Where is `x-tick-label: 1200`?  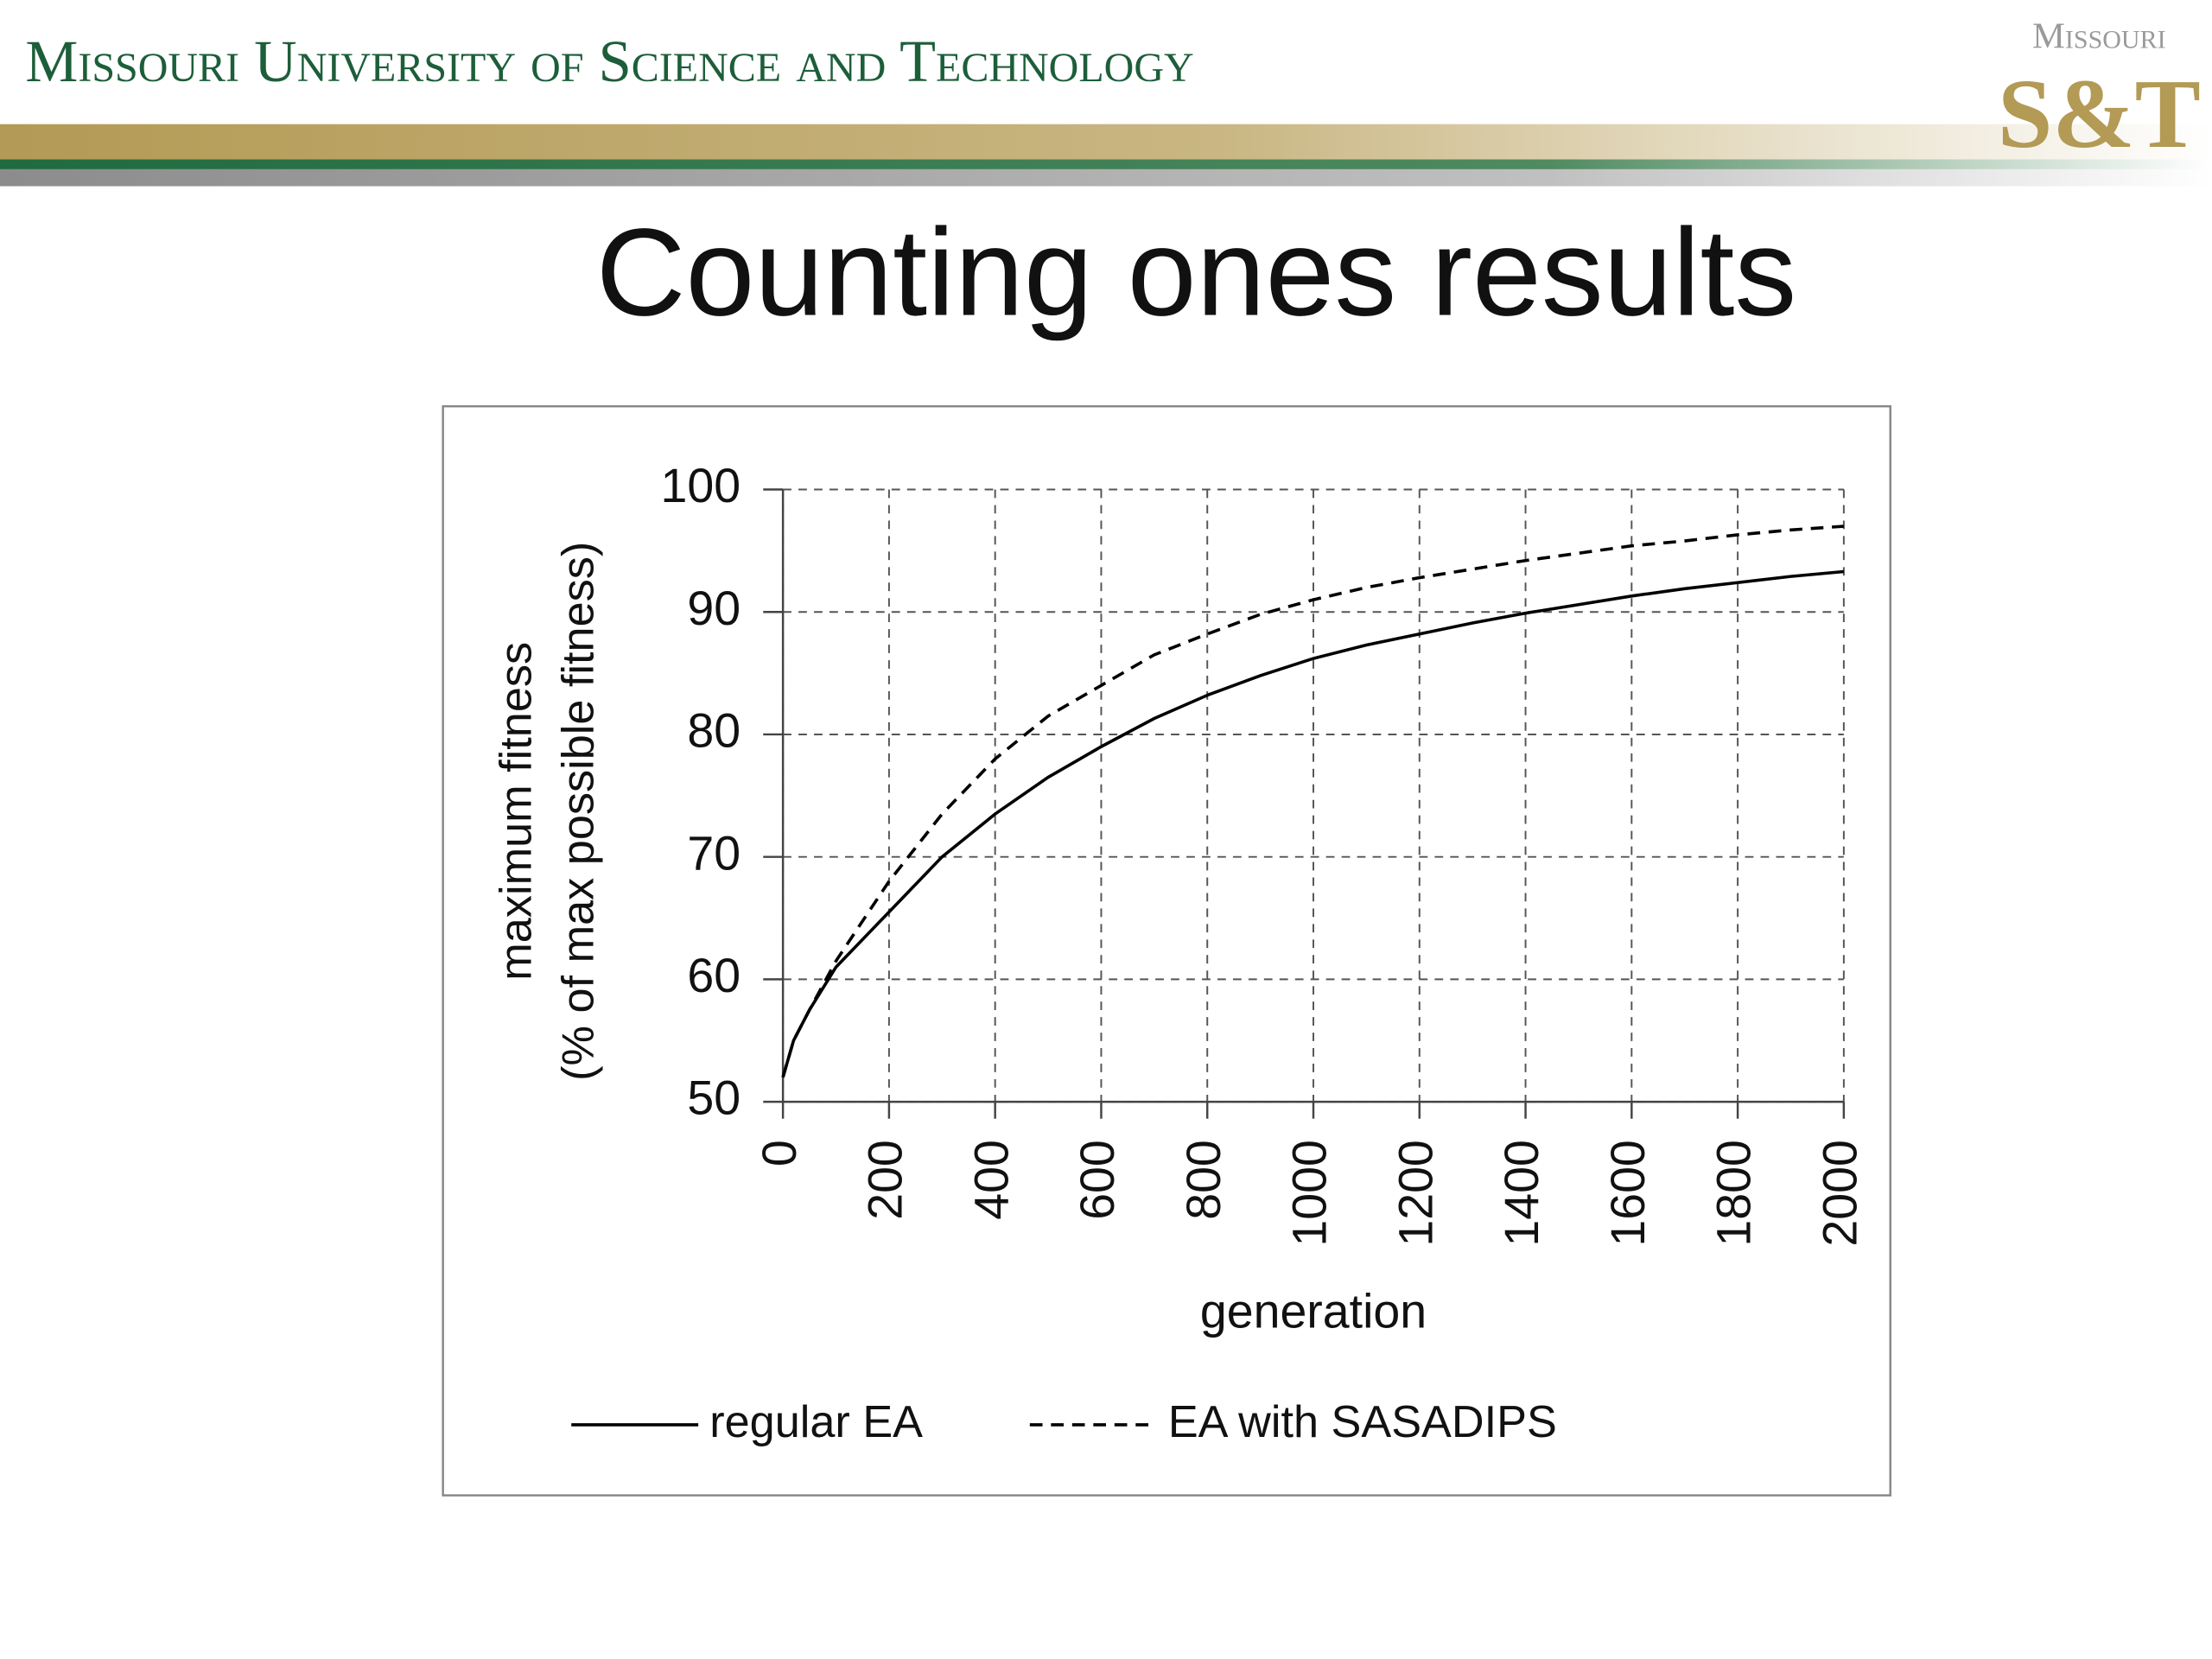 x-tick-label: 1200 is located at coordinates (1415, 1193).